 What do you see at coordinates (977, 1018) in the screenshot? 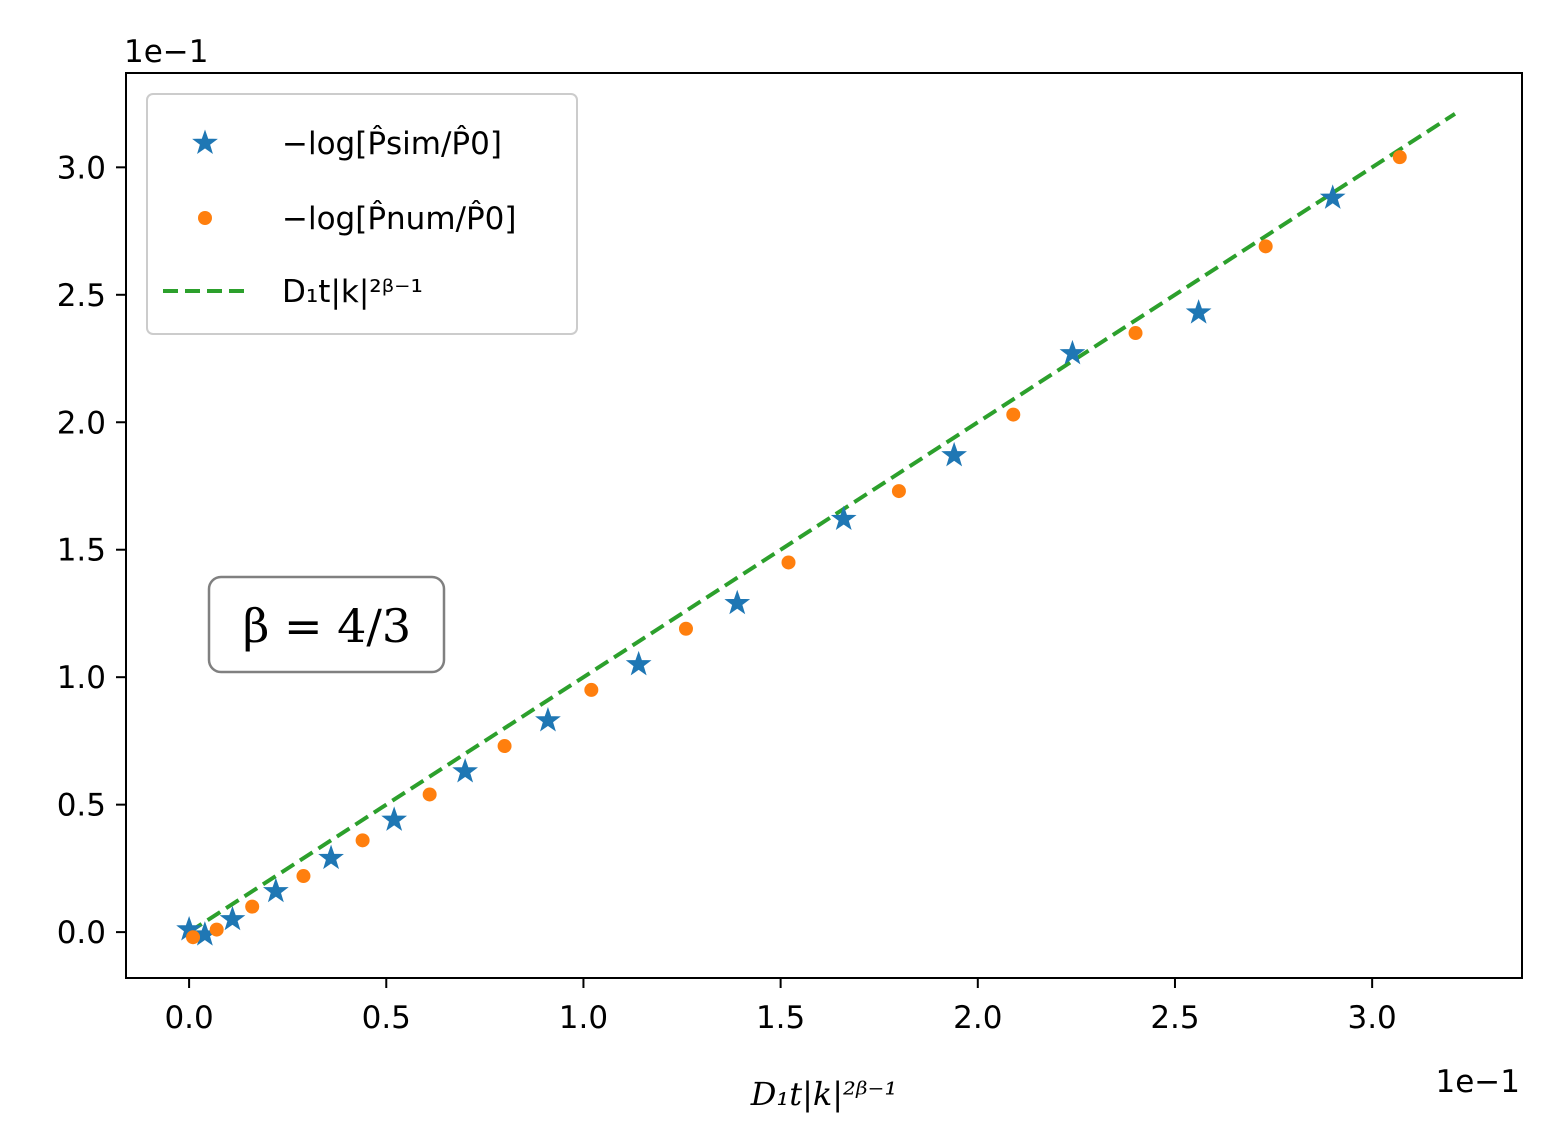
I see `x-tick-label: 2.0` at bounding box center [977, 1018].